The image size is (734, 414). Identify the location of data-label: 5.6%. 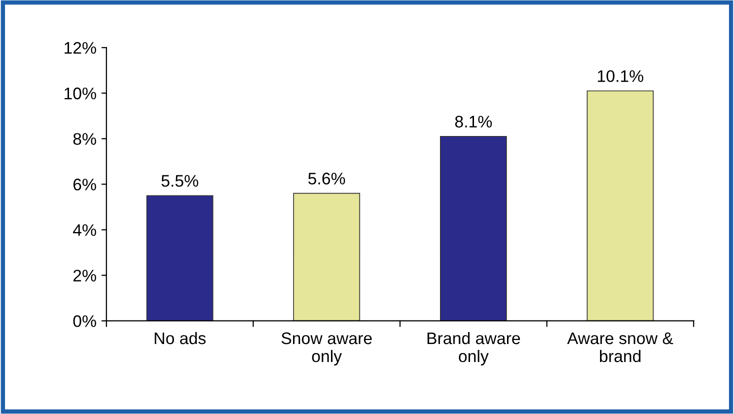
(327, 178).